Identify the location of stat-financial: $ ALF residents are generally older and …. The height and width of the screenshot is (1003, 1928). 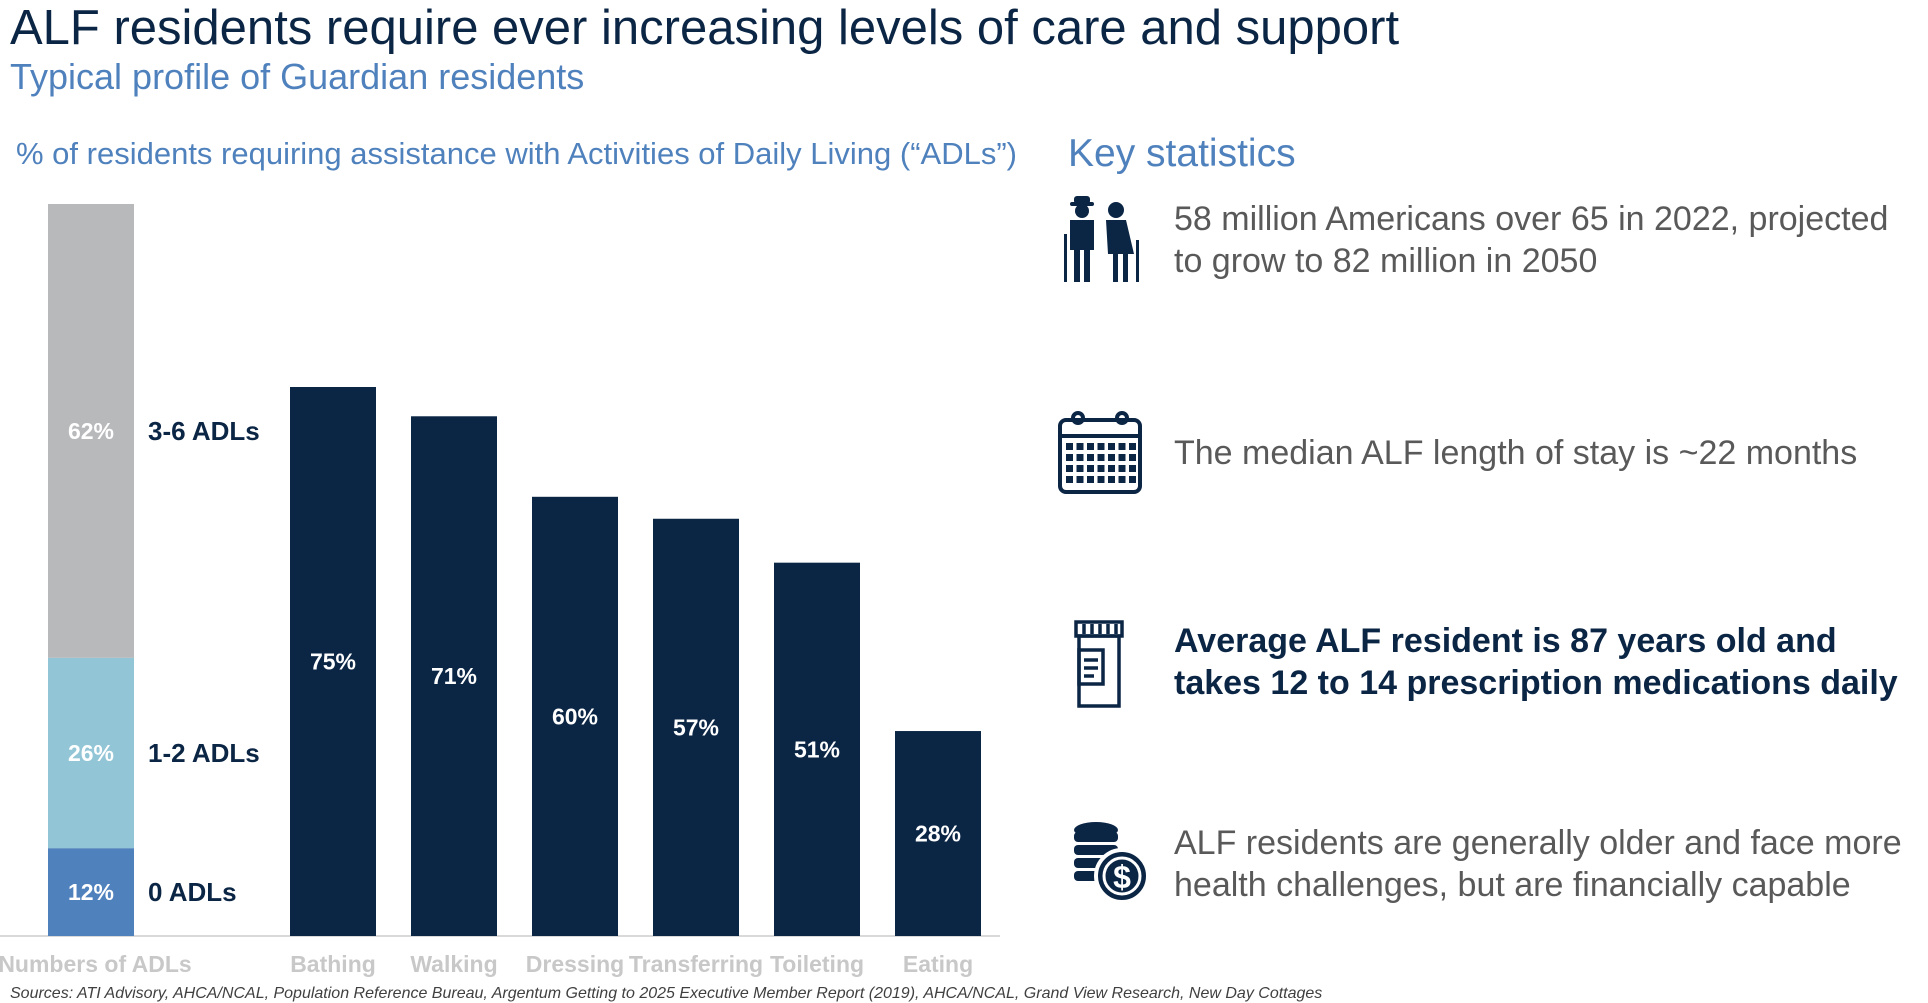
(1491, 880).